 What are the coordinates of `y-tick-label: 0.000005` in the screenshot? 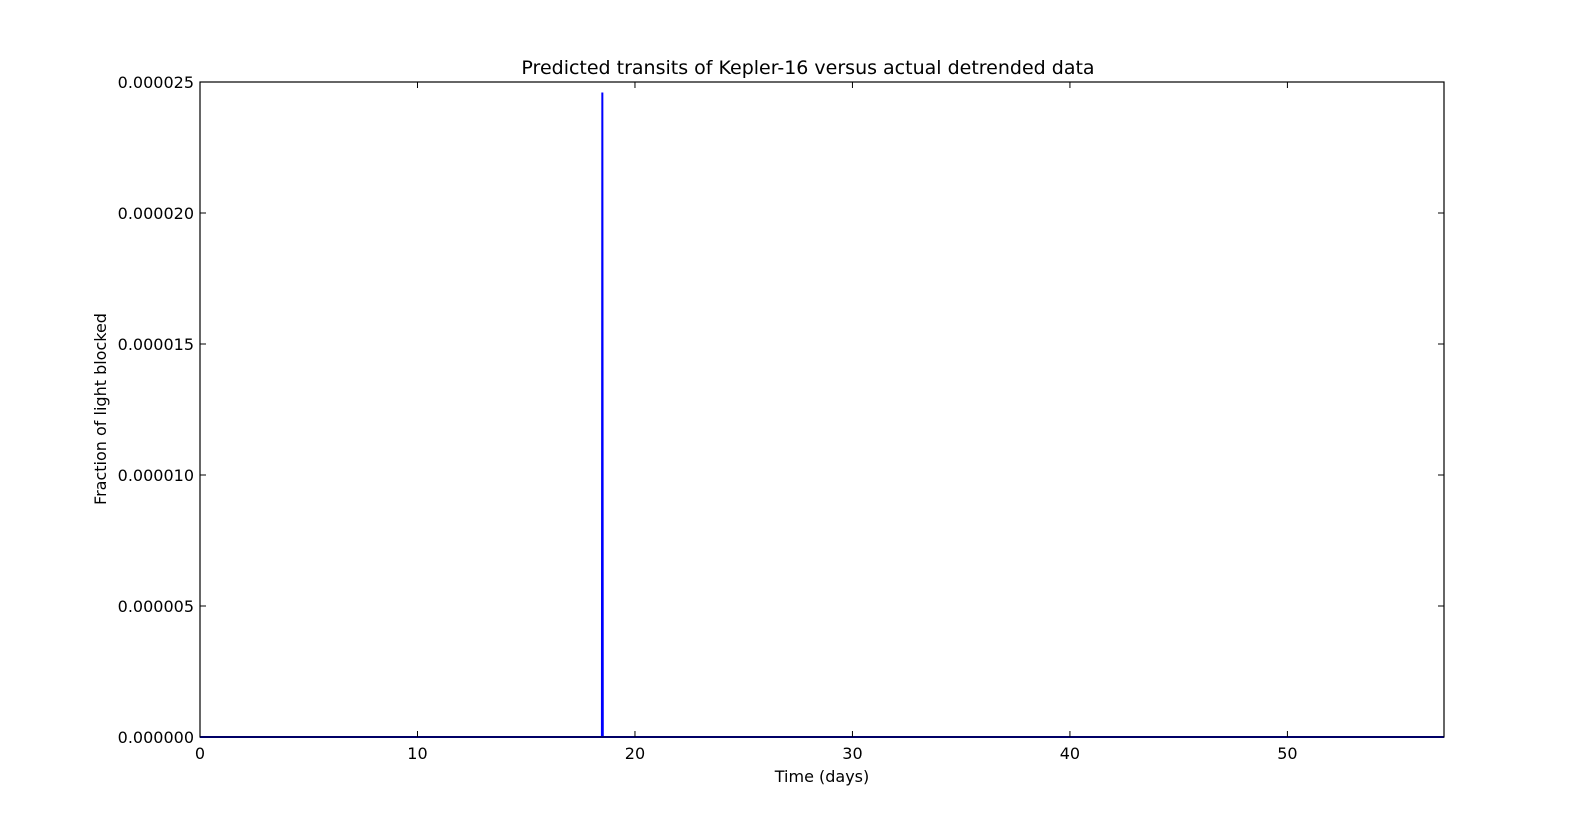 It's located at (156, 606).